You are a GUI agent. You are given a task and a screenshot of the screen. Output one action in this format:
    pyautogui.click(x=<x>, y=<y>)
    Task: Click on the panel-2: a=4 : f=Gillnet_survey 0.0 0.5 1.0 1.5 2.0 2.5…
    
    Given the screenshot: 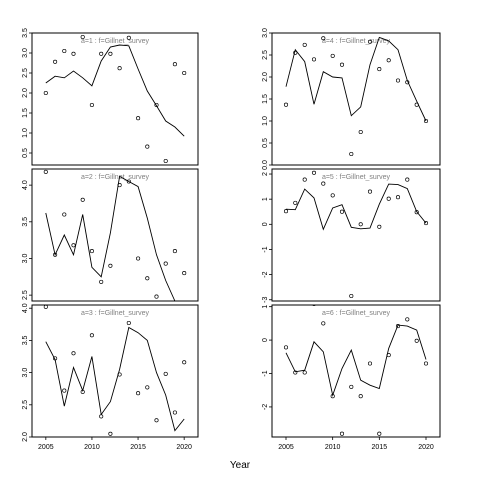 What is the action you would take?
    pyautogui.click(x=351, y=99)
    